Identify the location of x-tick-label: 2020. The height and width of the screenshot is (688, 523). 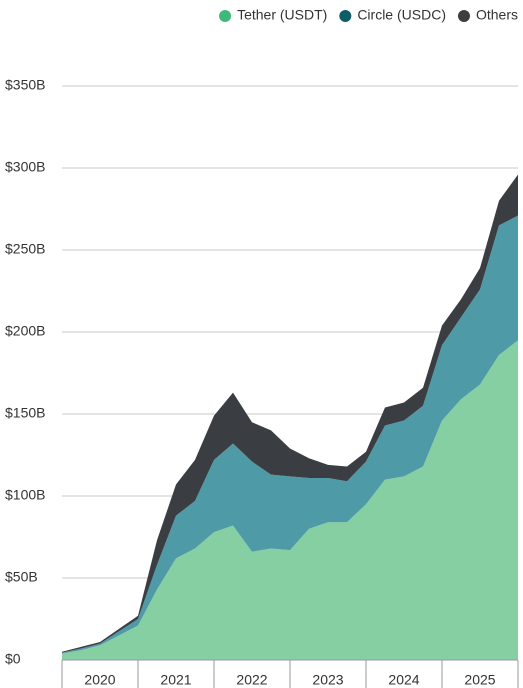
(99, 680).